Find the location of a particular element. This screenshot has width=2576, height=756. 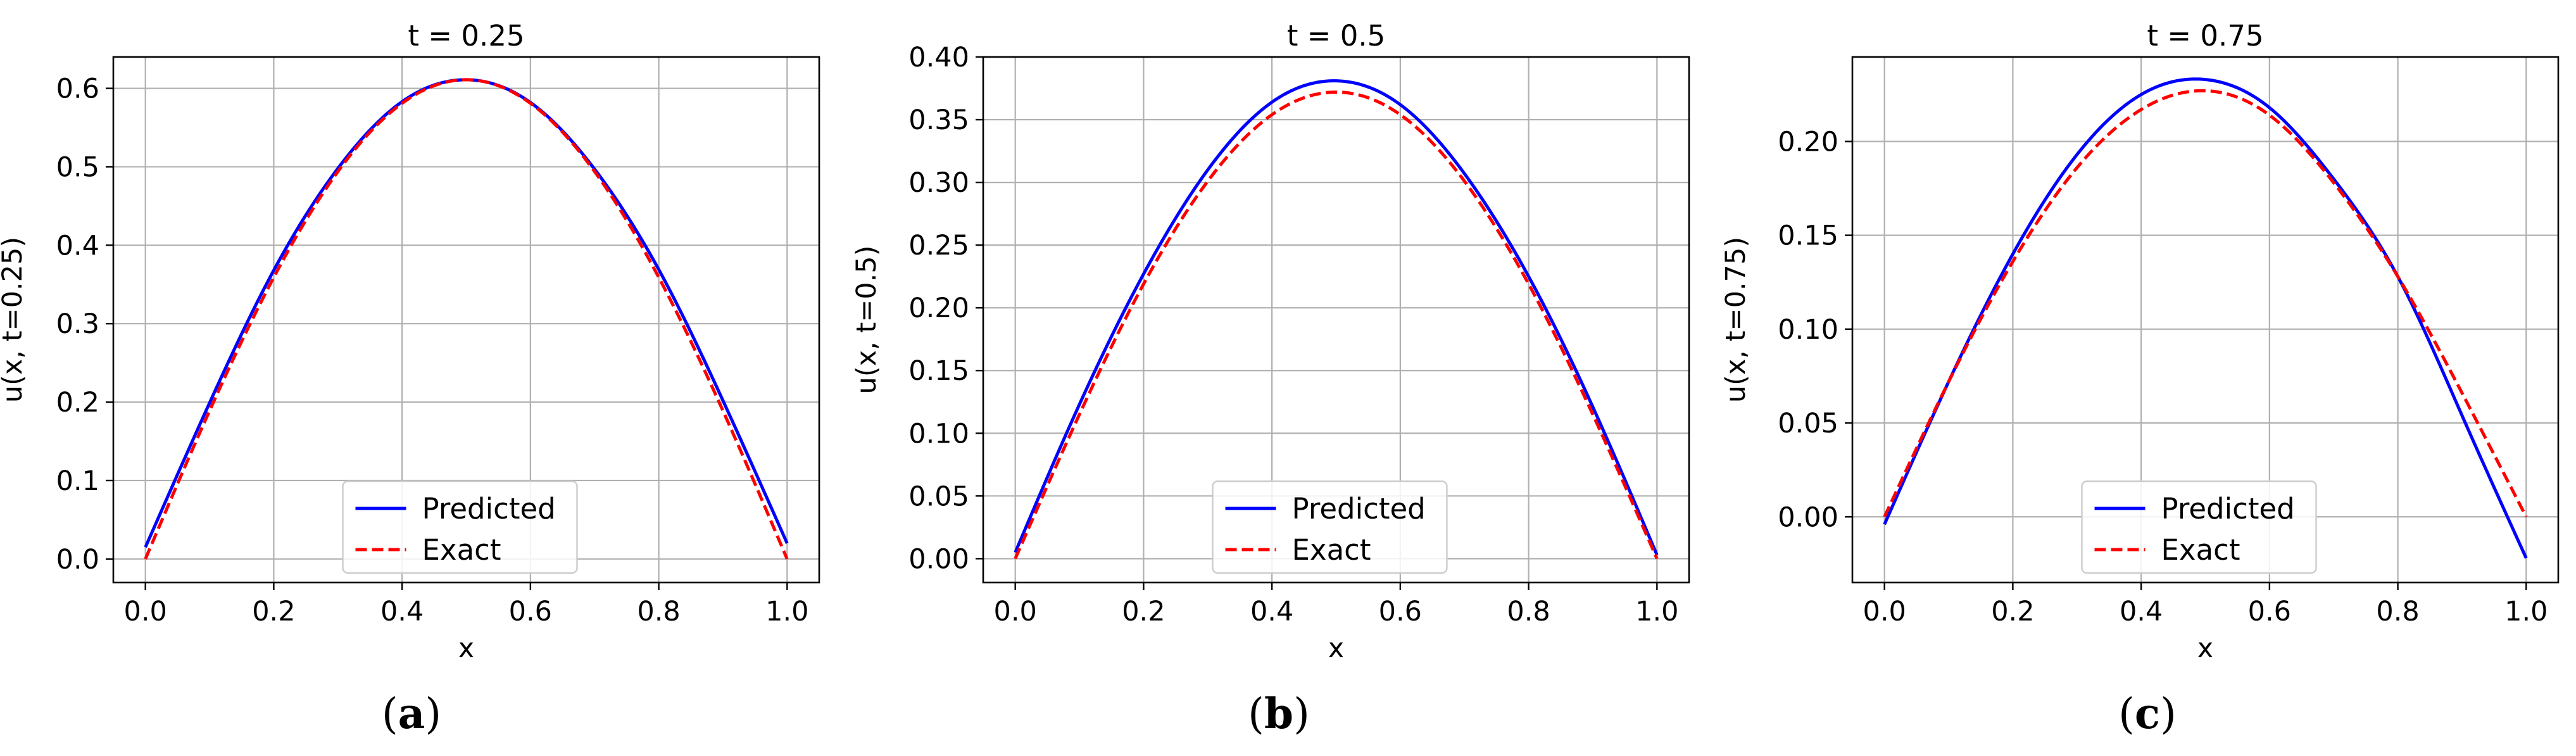

y-tick-label: 0.1 is located at coordinates (77, 481).